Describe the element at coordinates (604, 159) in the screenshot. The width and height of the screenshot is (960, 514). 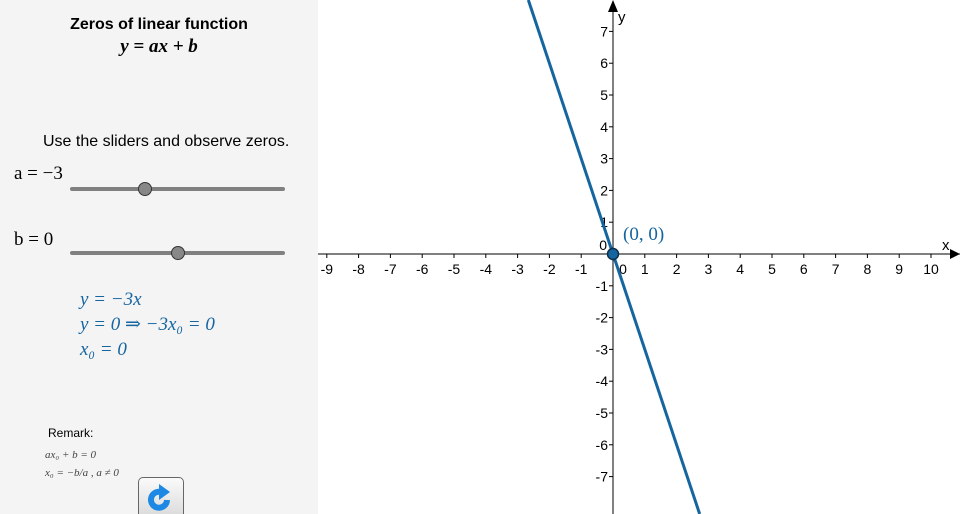
I see `y-tick-label: 3` at that location.